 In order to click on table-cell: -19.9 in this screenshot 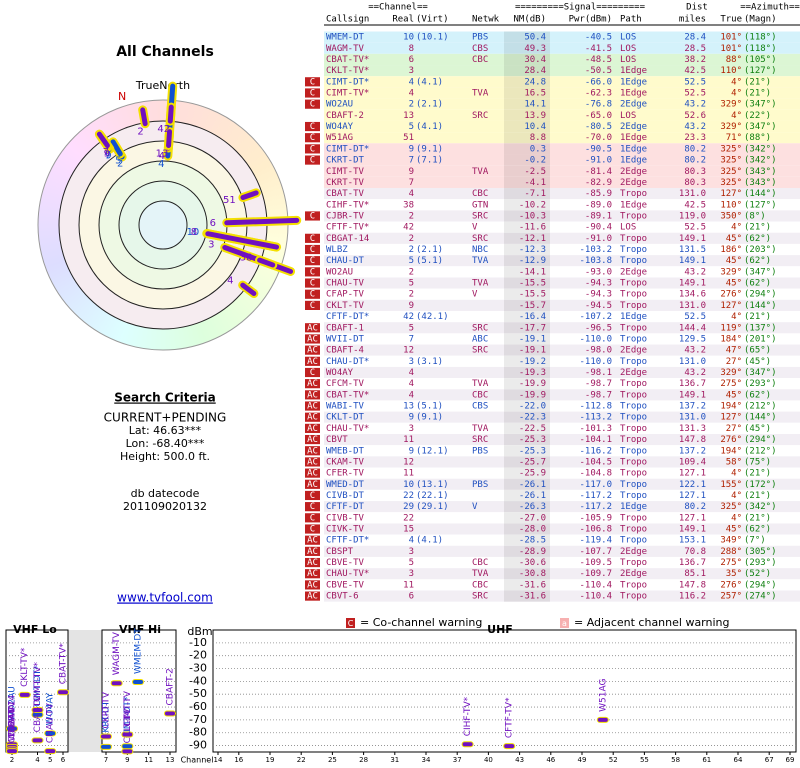, I will do `click(532, 395)`.